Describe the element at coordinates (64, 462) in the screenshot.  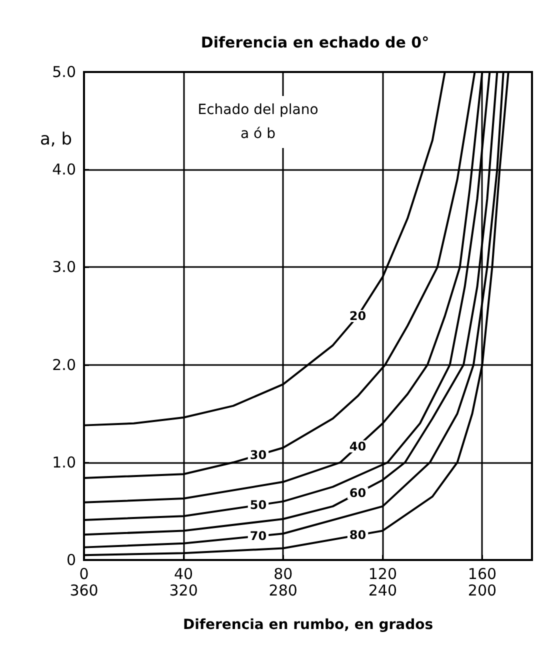
I see `y-tick-label: 1.0` at that location.